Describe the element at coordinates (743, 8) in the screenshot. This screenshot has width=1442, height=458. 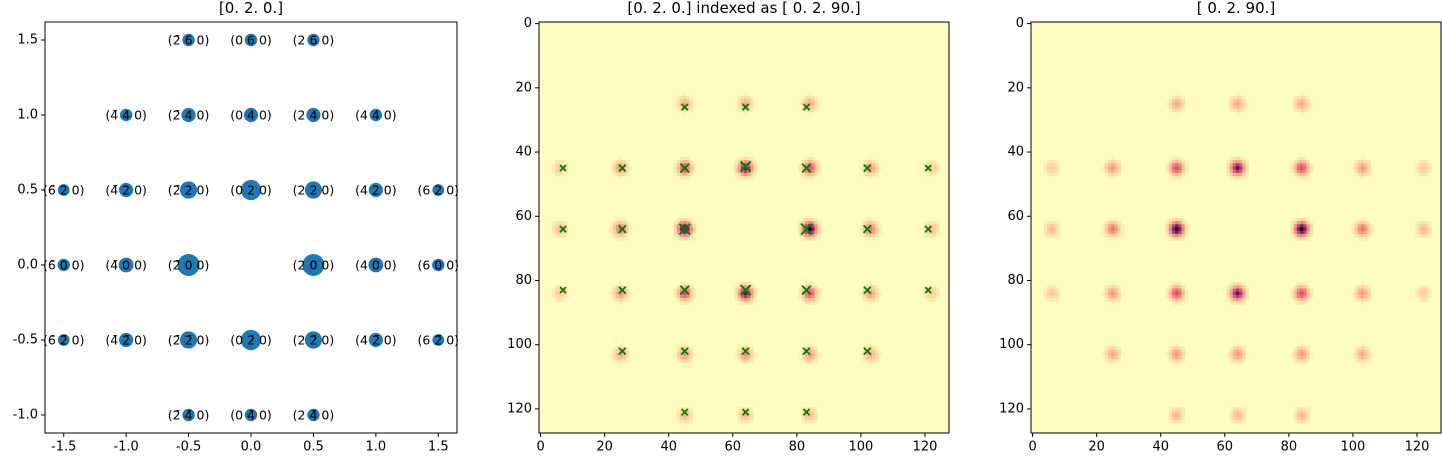
I see `chart-title: [0. 2. 0.] indexed as [ 0. 2. 90.]` at that location.